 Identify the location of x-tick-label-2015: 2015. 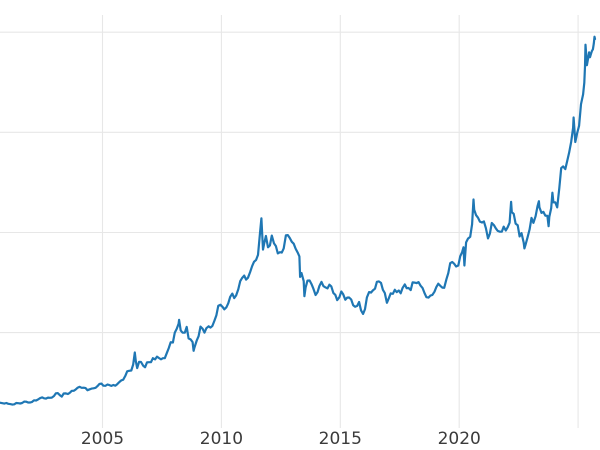
(340, 439).